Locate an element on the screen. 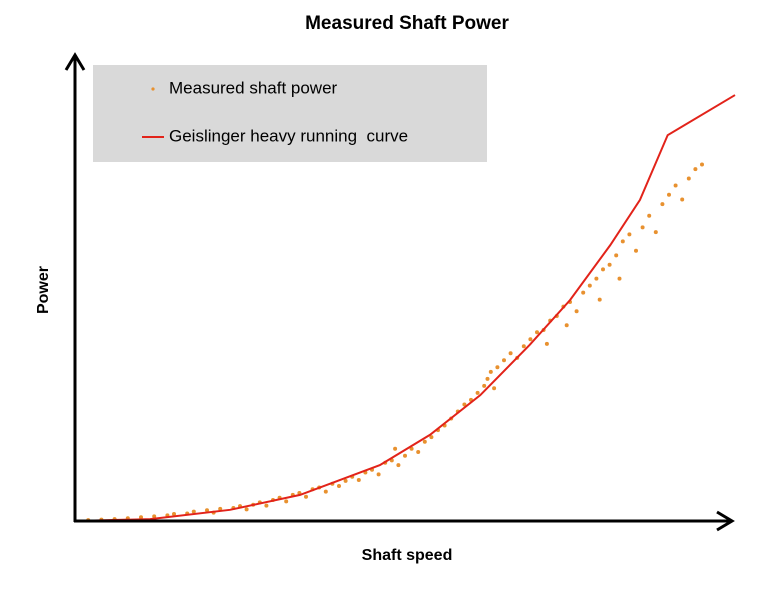  legend-marker is located at coordinates (153, 89).